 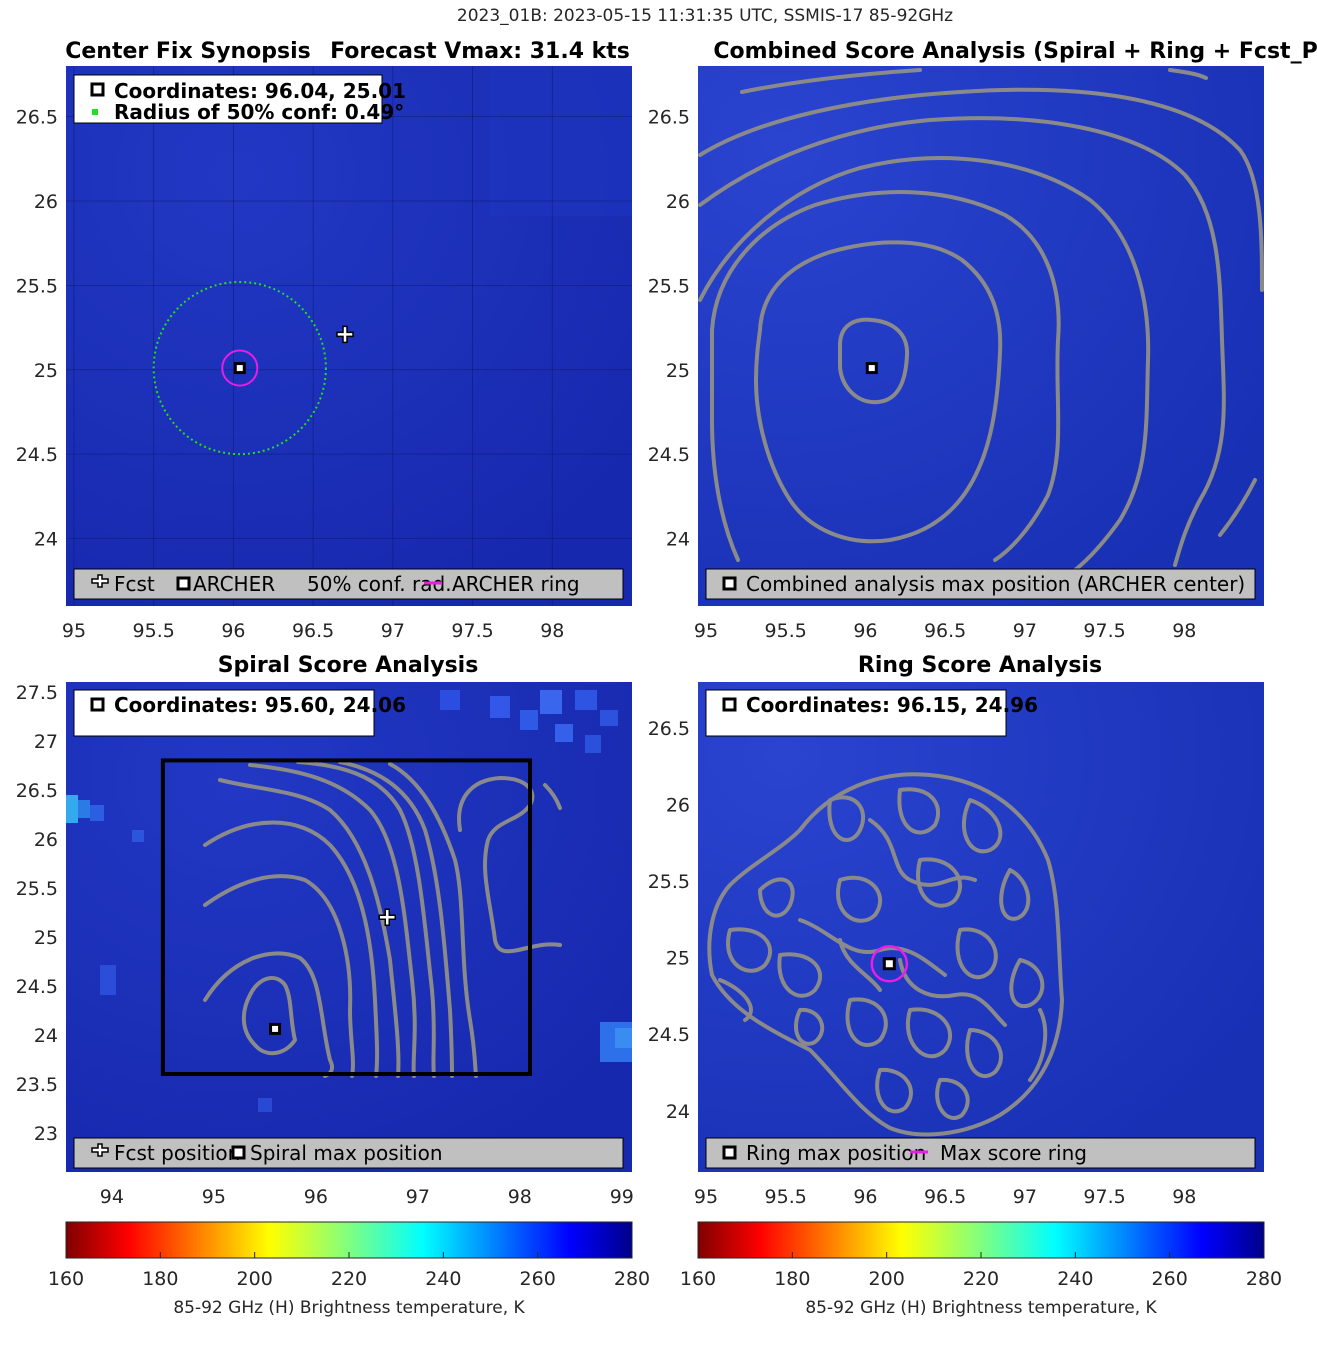 What do you see at coordinates (95, 112) in the screenshot?
I see `green-dot-icon` at bounding box center [95, 112].